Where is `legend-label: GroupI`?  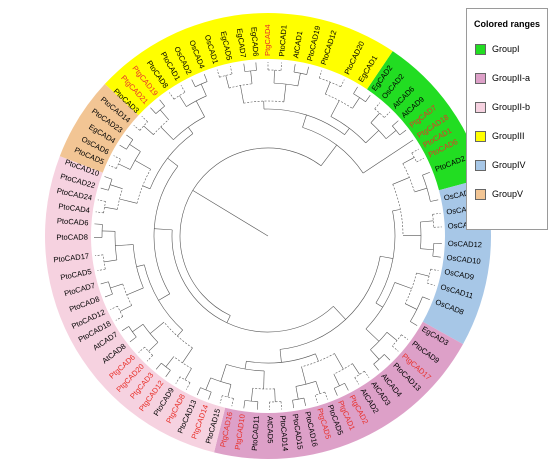 legend-label: GroupI is located at coordinates (506, 49).